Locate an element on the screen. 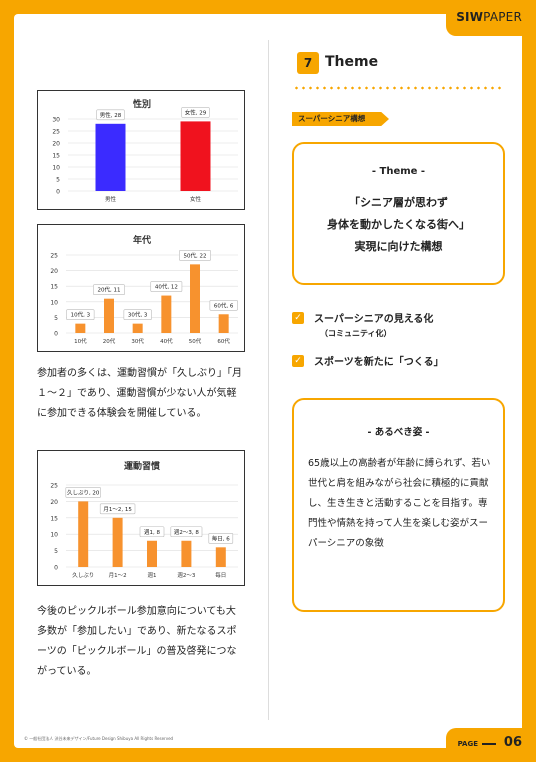 The height and width of the screenshot is (762, 536). data-label: 50代, 22 is located at coordinates (195, 255).